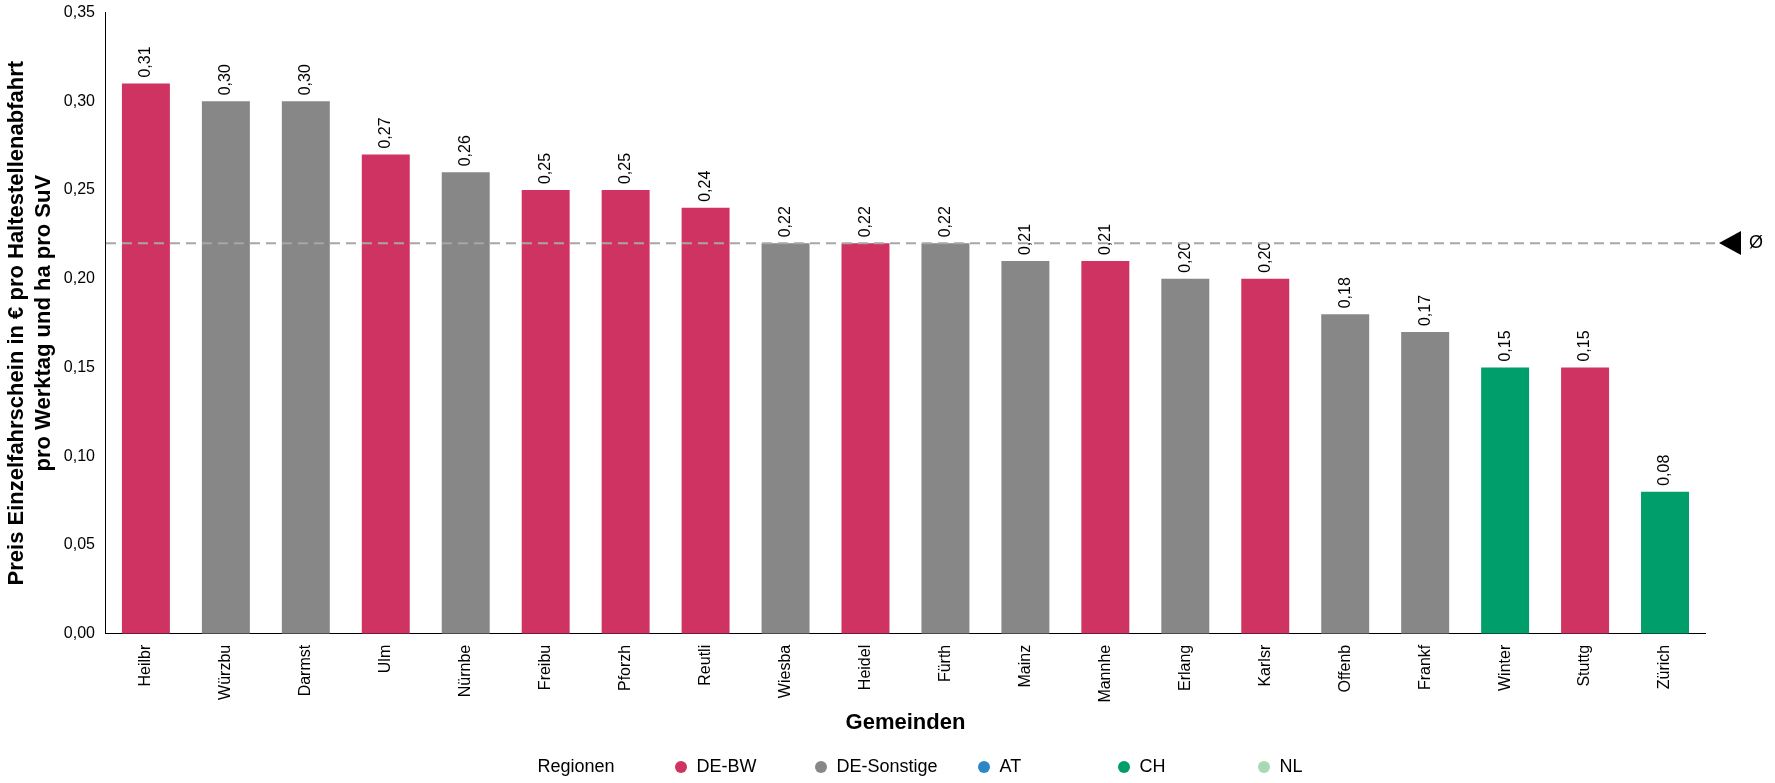 The width and height of the screenshot is (1775, 783). I want to click on x-tick-label: Wiesba, so click(784, 671).